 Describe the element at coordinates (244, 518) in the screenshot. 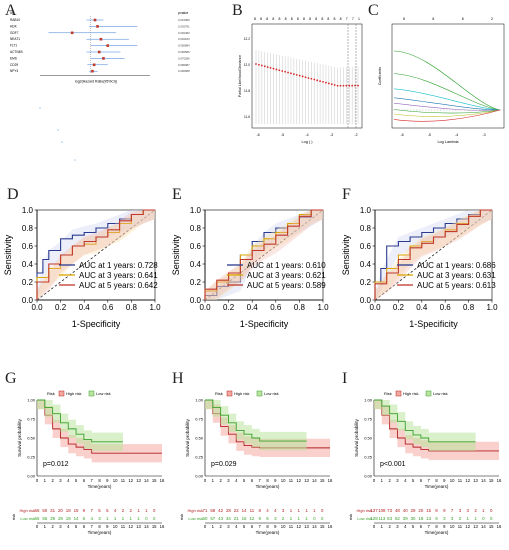

I see `km-table-low-cell: 16` at that location.